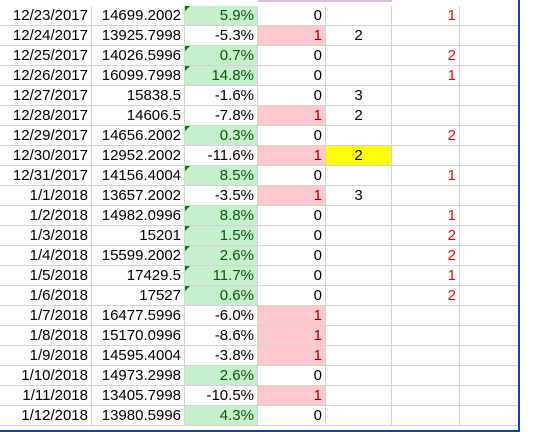  What do you see at coordinates (221, 216) in the screenshot?
I see `change-pct-cell: 8.8%` at bounding box center [221, 216].